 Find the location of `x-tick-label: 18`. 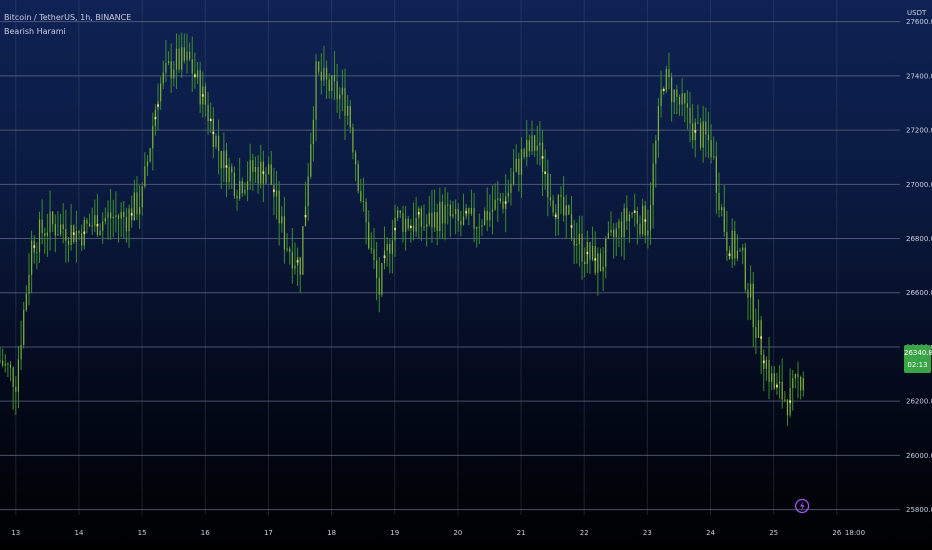

x-tick-label: 18 is located at coordinates (331, 533).